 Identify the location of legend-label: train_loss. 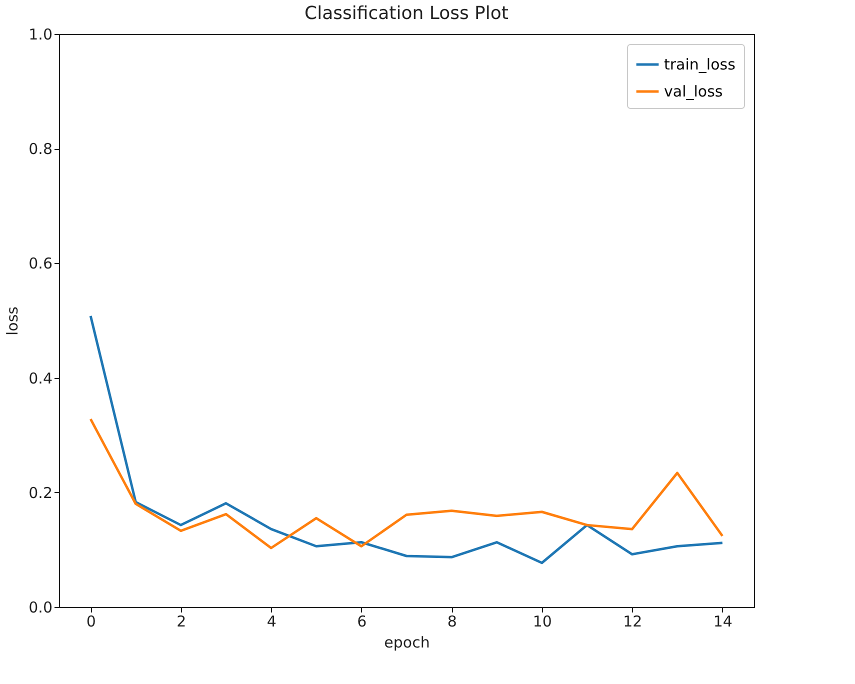
(700, 65).